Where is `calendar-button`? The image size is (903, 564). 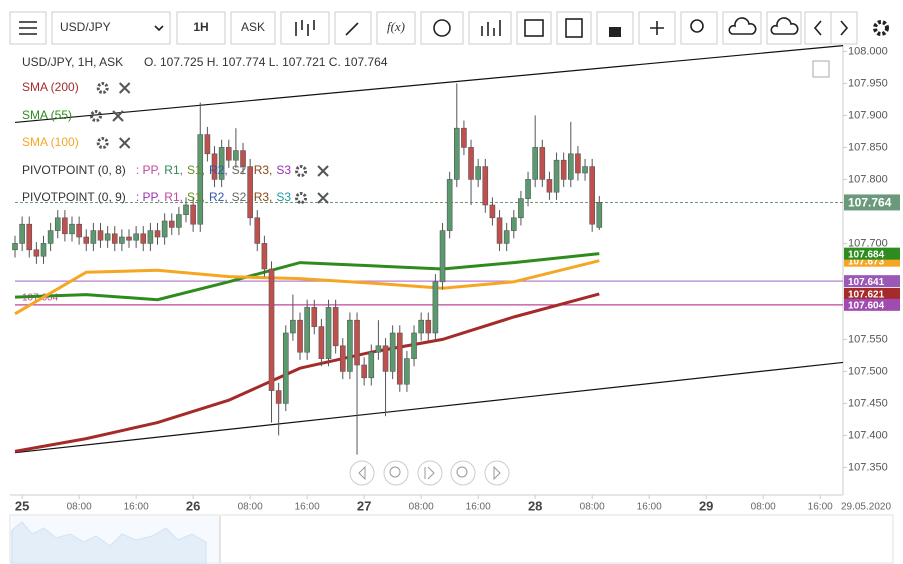
calendar-button is located at coordinates (534, 28).